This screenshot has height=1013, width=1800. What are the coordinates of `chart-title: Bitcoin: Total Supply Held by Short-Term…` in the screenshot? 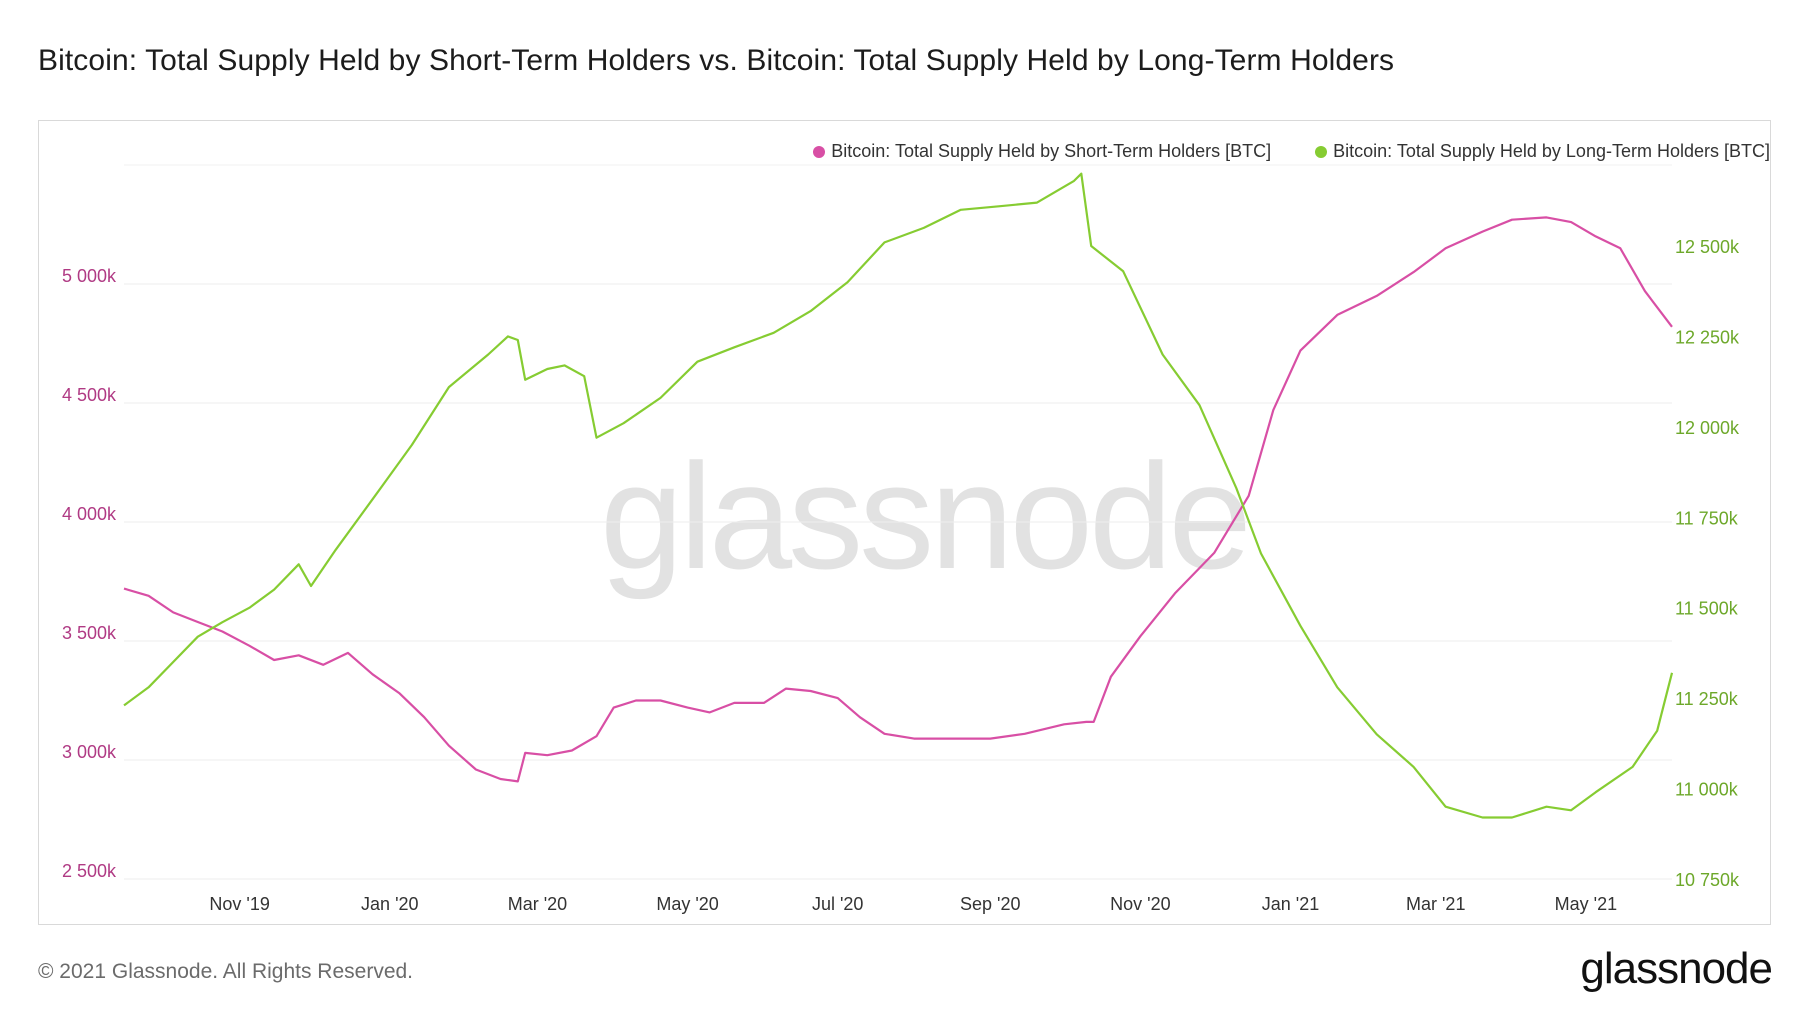 It's located at (716, 60).